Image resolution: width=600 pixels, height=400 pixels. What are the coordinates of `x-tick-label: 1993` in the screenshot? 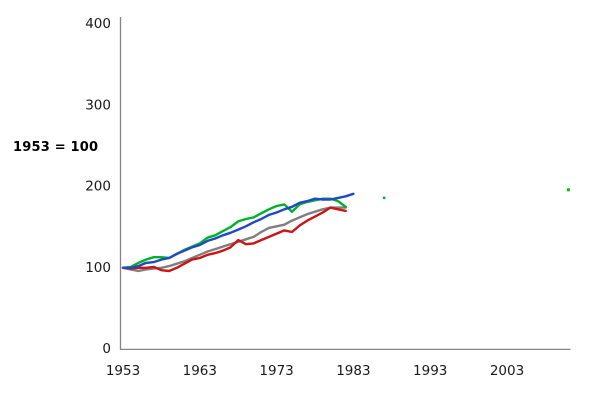 It's located at (430, 371).